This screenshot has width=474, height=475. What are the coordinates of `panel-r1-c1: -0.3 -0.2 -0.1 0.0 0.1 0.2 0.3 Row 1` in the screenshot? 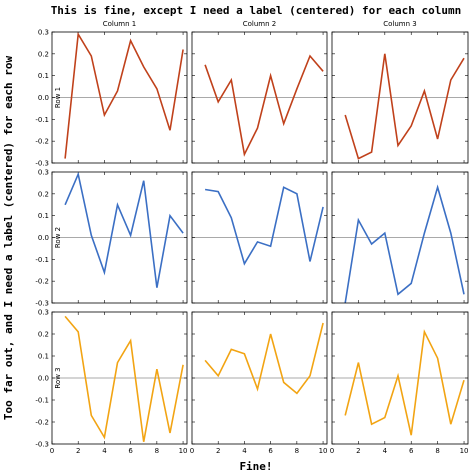 It's located at (111, 98).